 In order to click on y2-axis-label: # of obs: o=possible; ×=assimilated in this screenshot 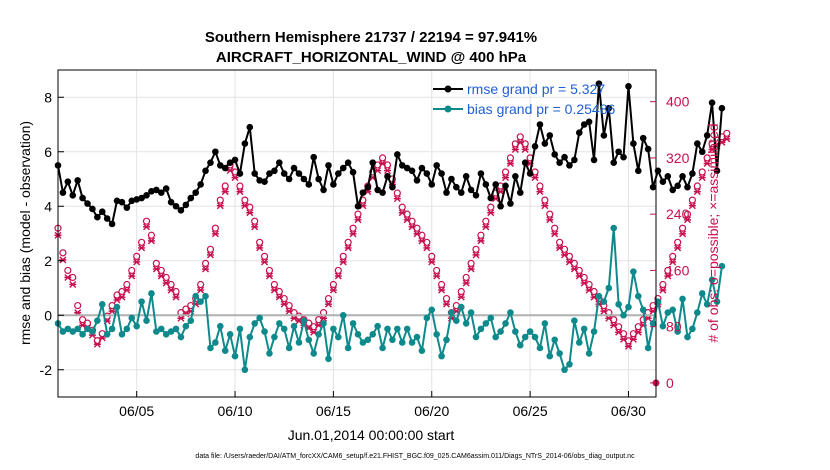, I will do `click(713, 232)`.